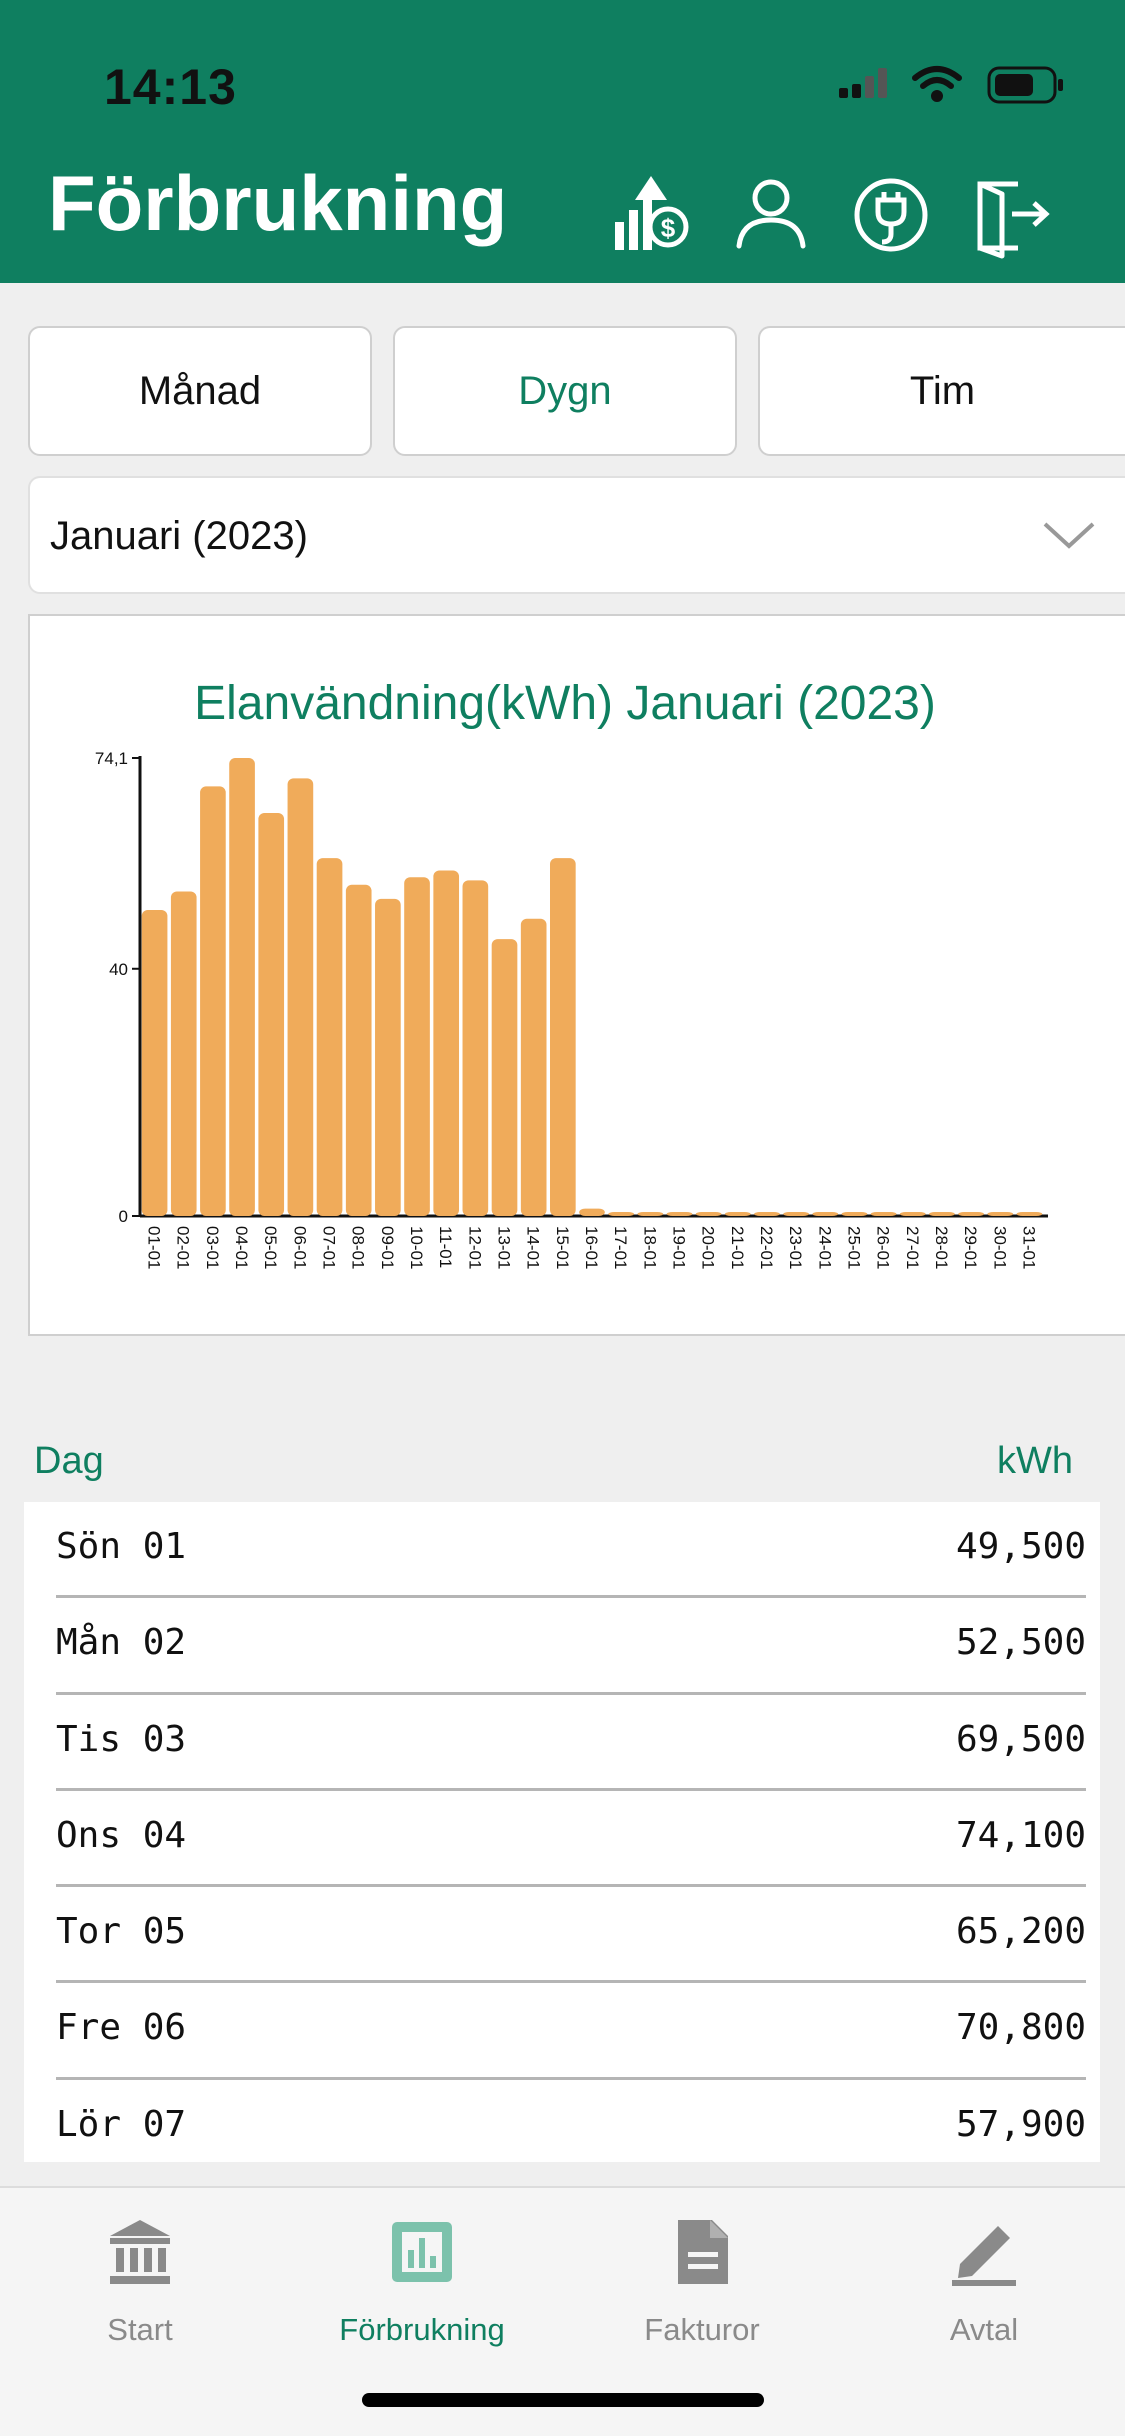  Describe the element at coordinates (445, 1247) in the screenshot. I see `x-tick-label: 11-01` at that location.